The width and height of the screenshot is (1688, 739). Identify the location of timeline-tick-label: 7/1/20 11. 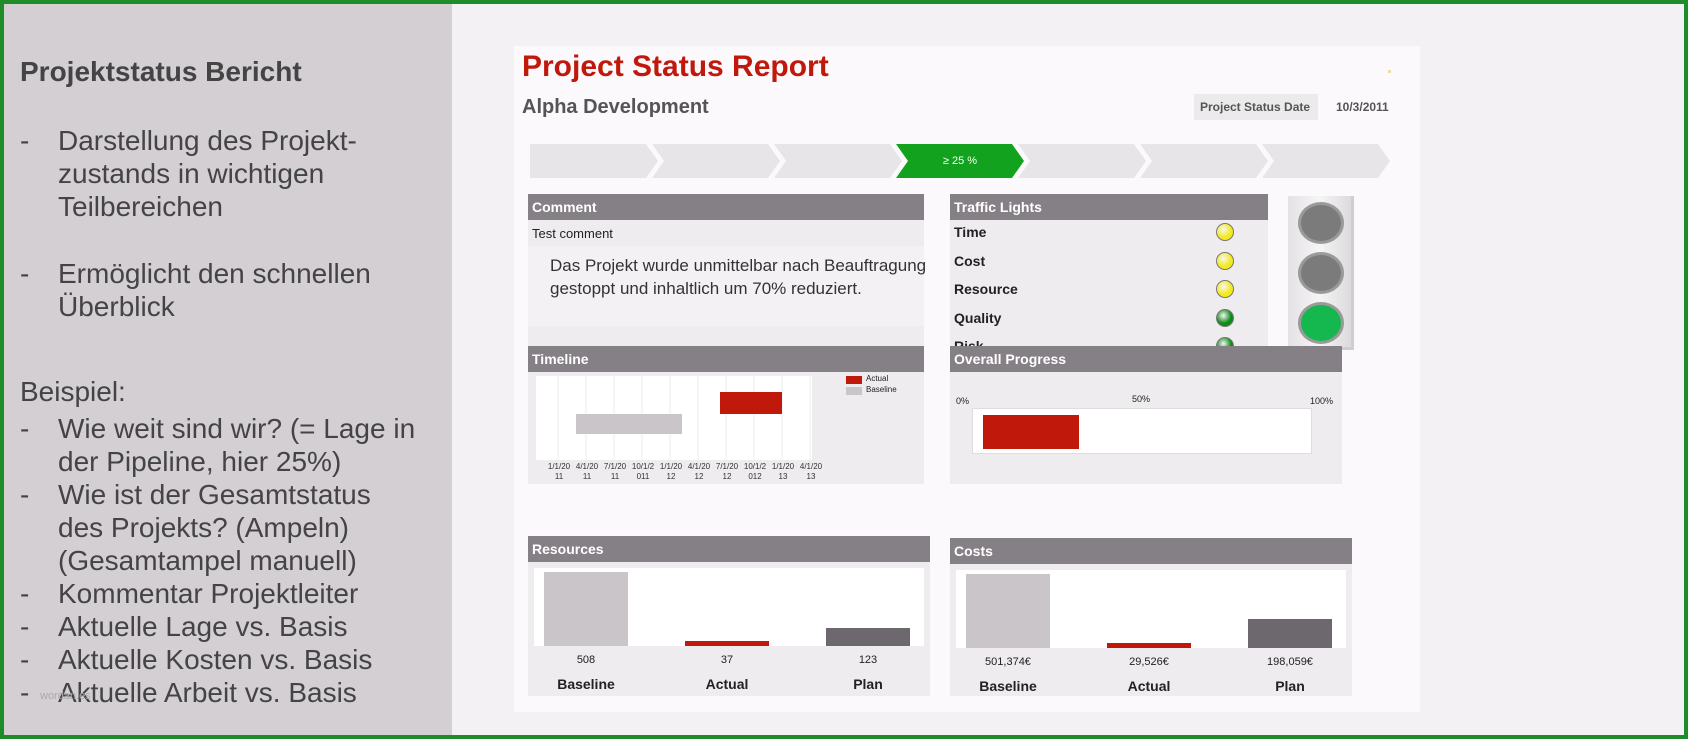
(615, 472).